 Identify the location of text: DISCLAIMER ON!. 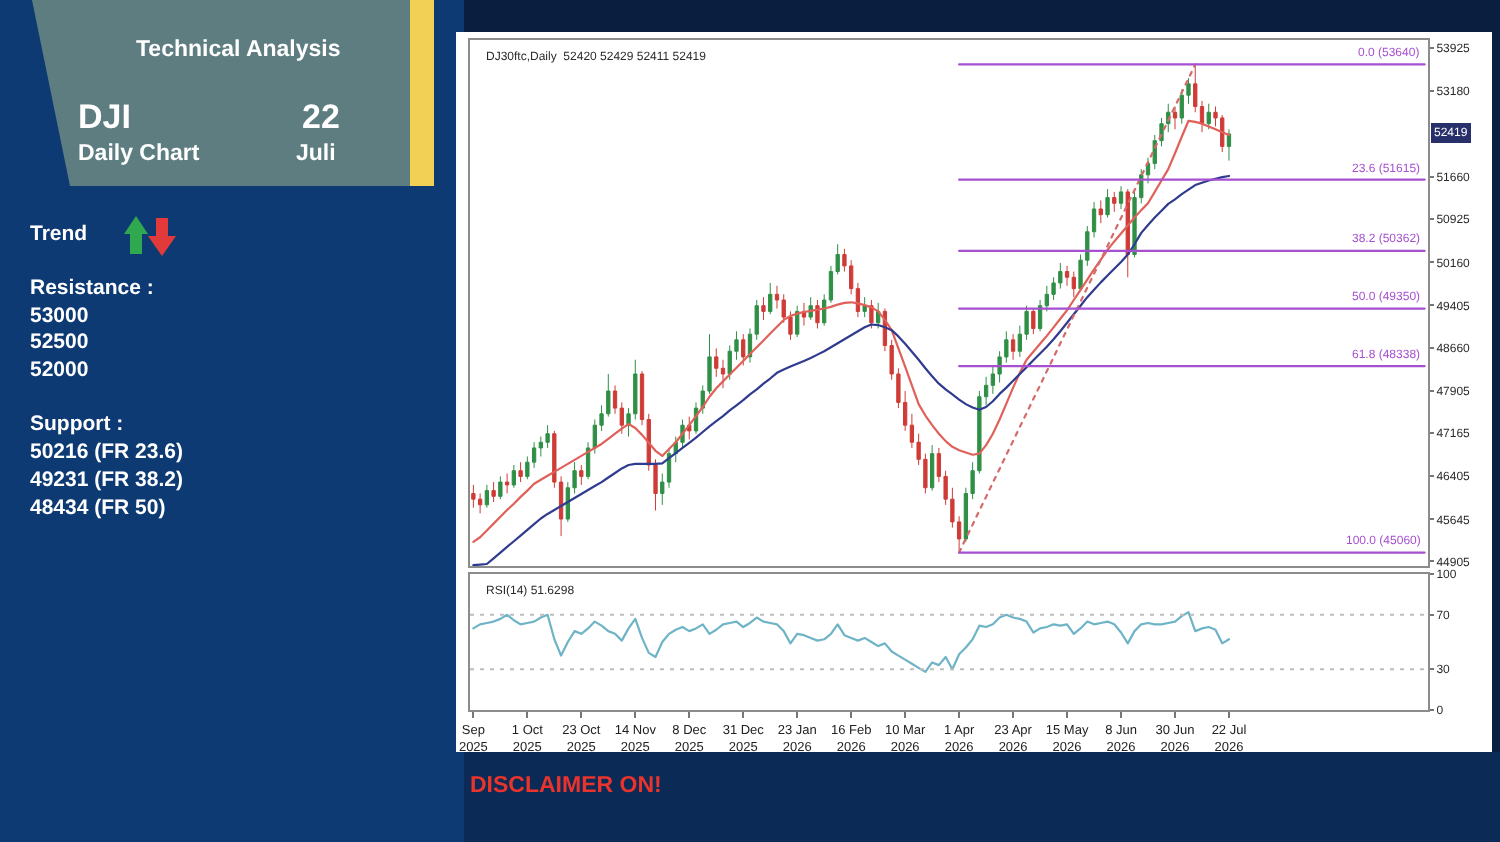
(566, 786).